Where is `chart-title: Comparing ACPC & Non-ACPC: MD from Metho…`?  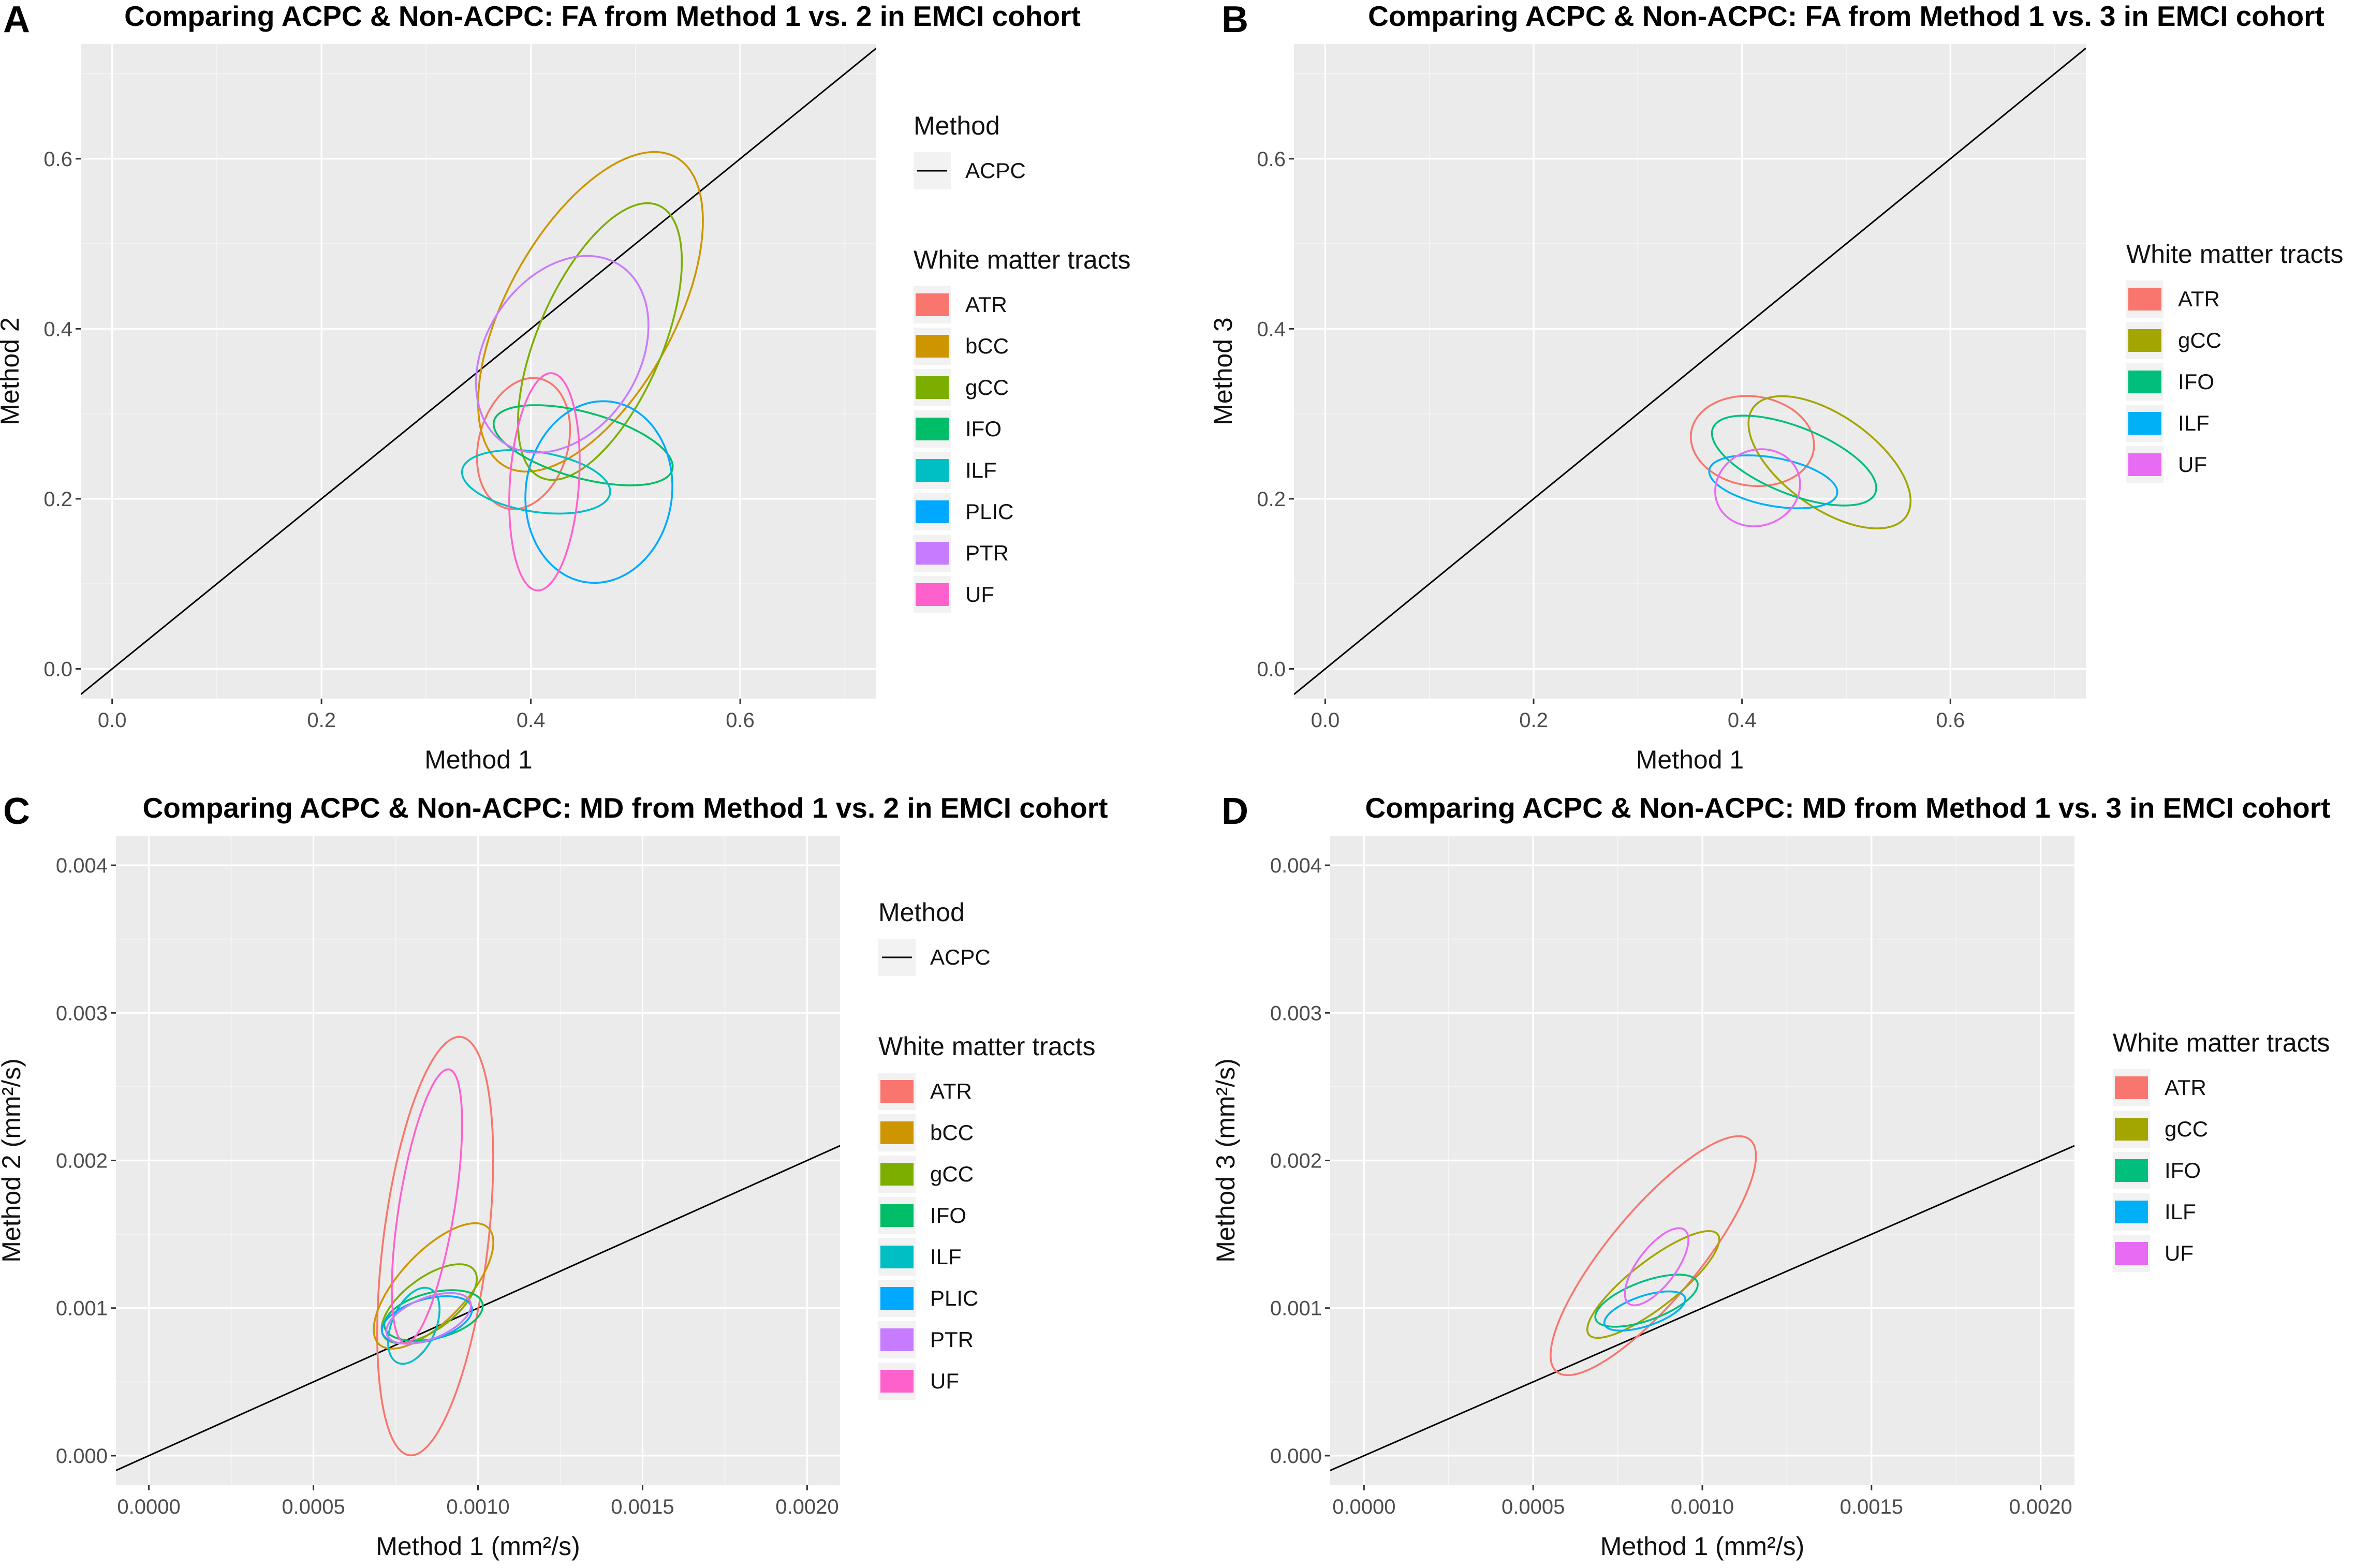
chart-title: Comparing ACPC & Non-ACPC: MD from Metho… is located at coordinates (625, 808).